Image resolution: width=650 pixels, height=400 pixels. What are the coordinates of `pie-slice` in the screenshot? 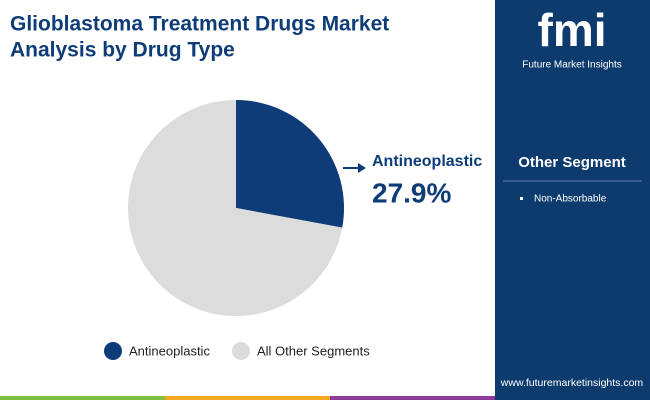 It's located at (290, 164).